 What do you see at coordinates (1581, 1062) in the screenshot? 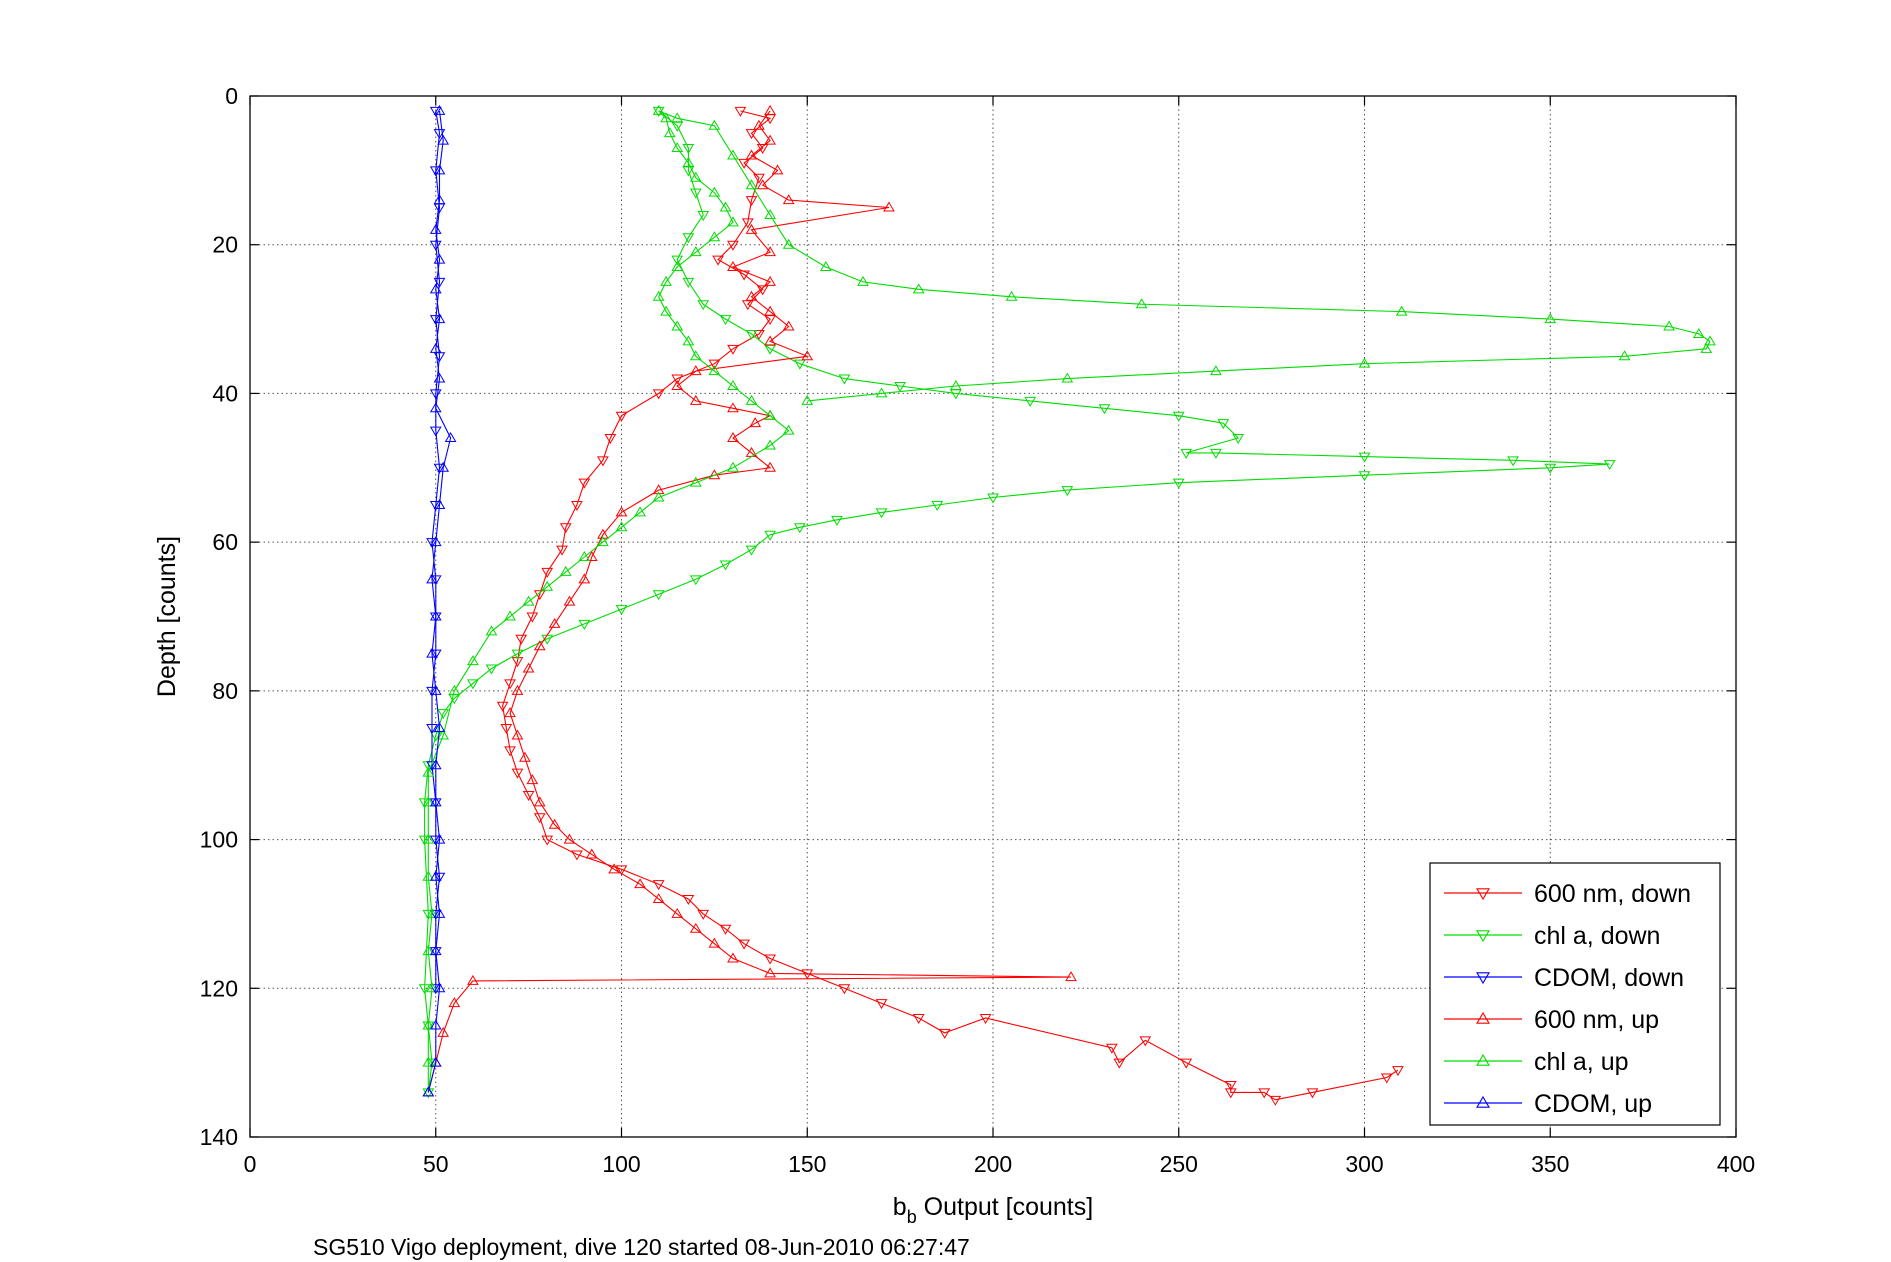
I see `legend-label: chl a, up` at bounding box center [1581, 1062].